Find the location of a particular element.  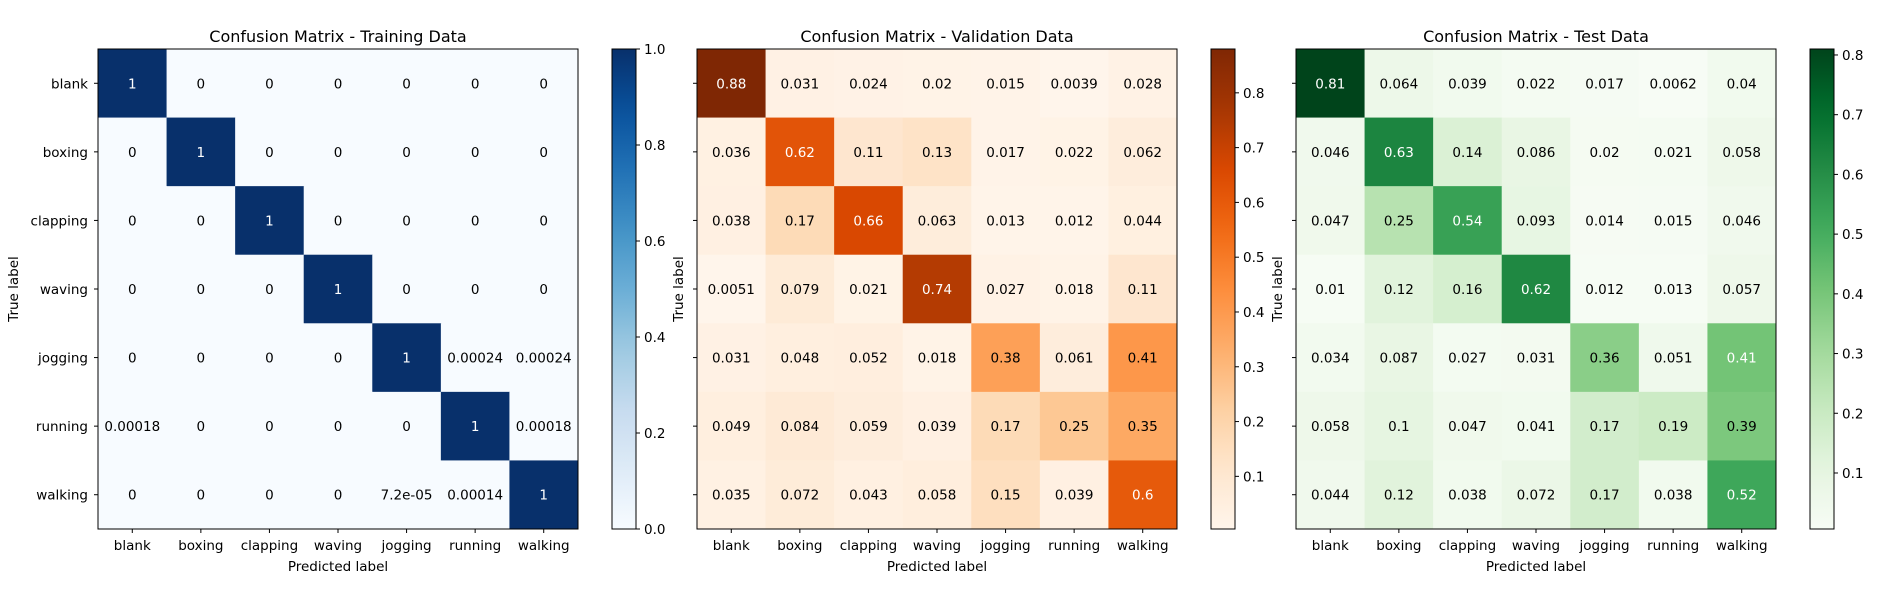

x-tick-label: boxing is located at coordinates (1398, 546).